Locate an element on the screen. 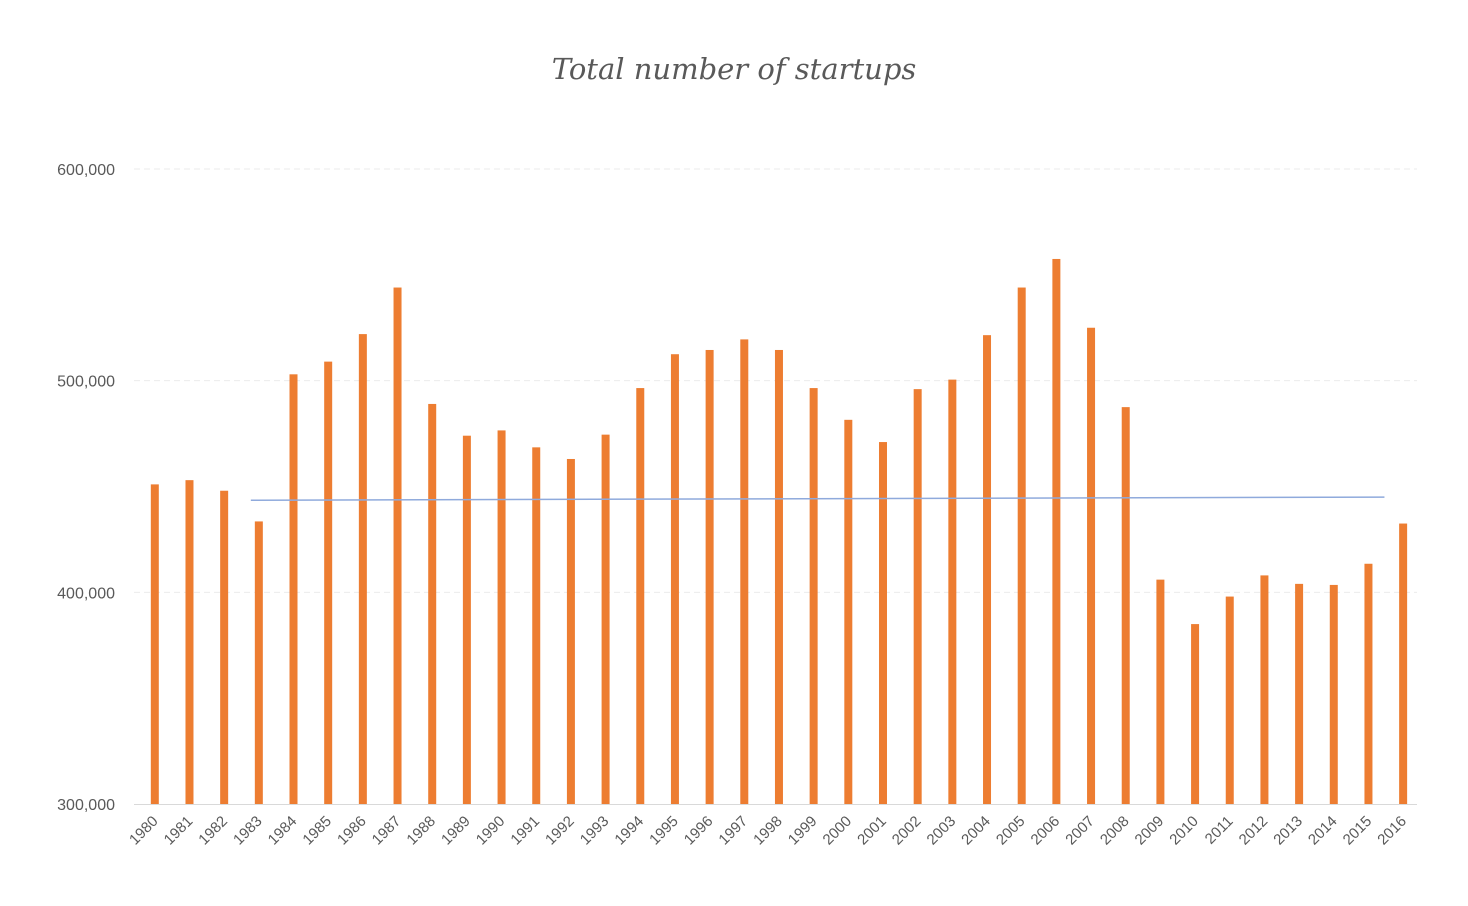 The image size is (1468, 906). x-tick-label: 1992 is located at coordinates (560, 831).